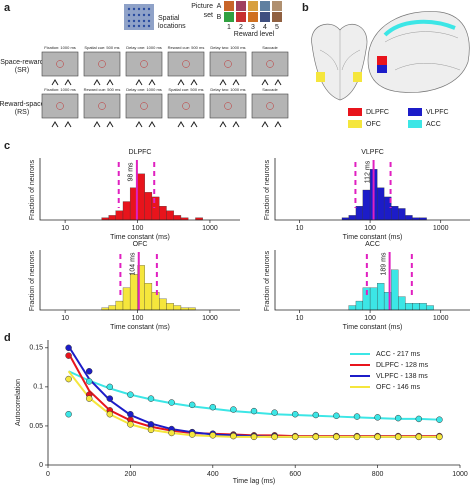  Describe the element at coordinates (277, 27) in the screenshot. I see `reward-level: 5` at that location.